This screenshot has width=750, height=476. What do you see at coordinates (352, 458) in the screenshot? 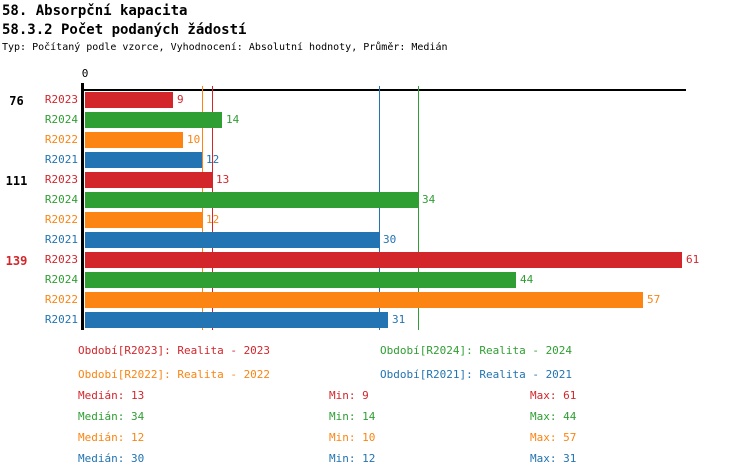
I see `stat-min-r2021: Min: 12` at bounding box center [352, 458].